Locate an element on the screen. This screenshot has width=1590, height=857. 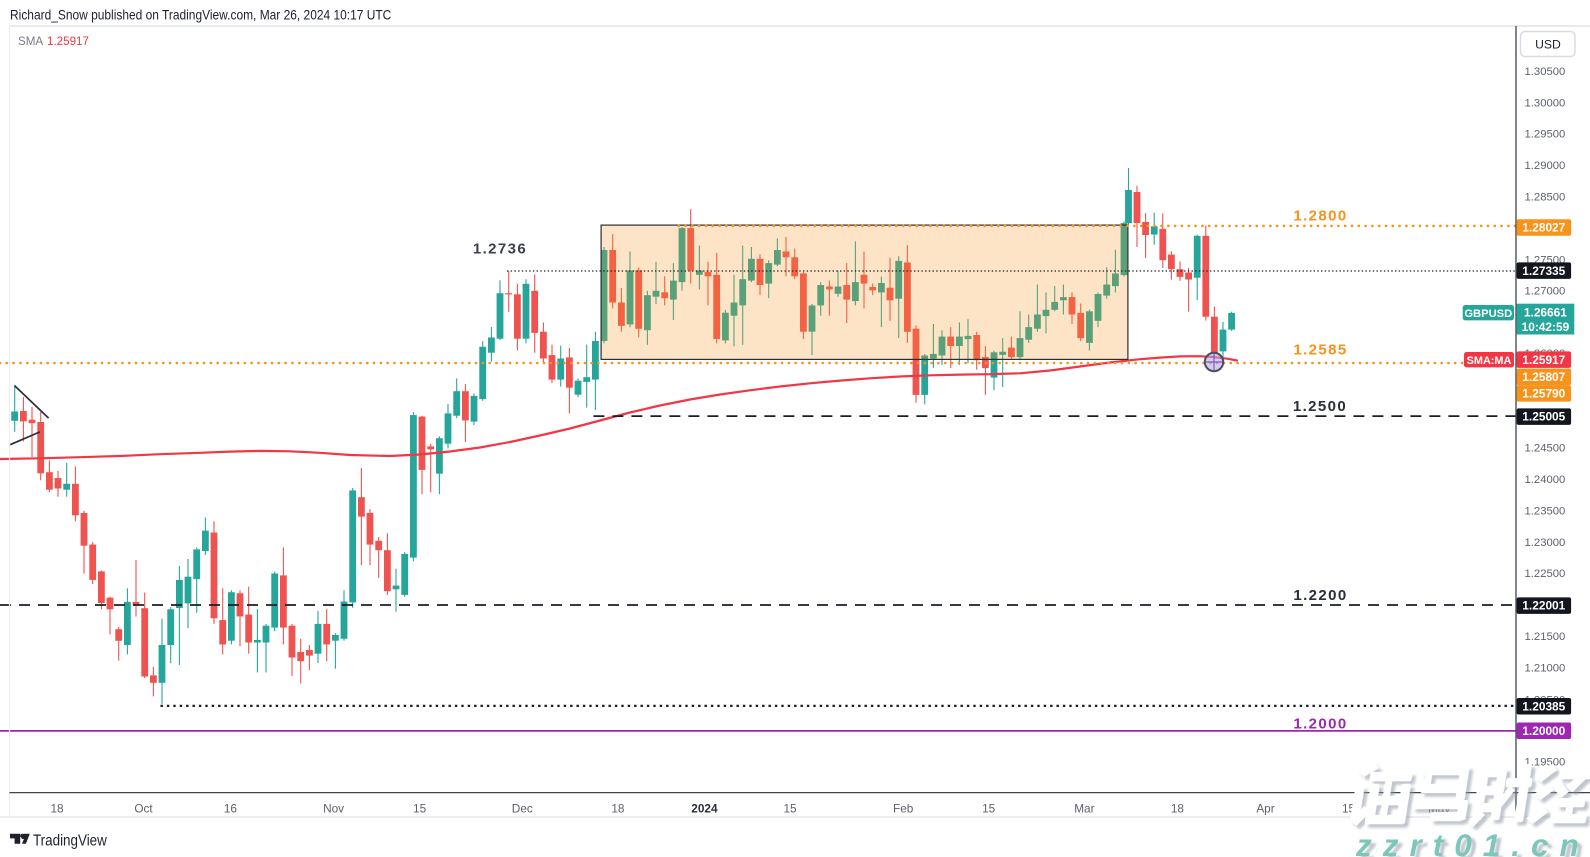
svg-text: 1.2800 is located at coordinates (1320, 216).